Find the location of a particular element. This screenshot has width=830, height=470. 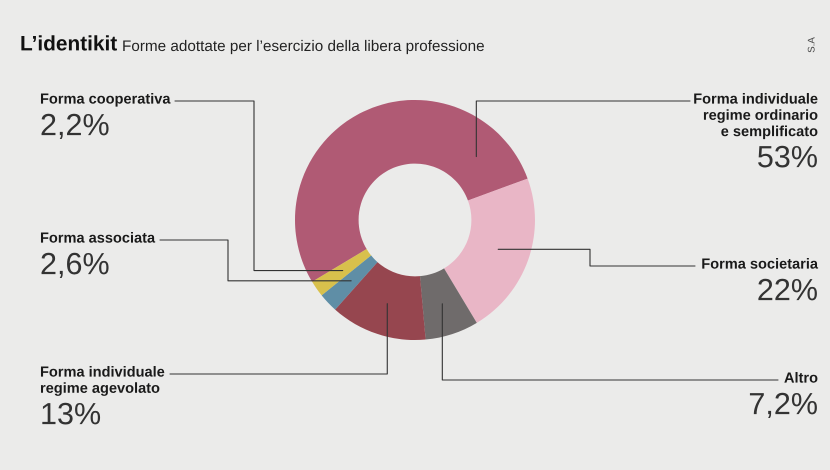

slice-label: Forma individuale regime agevolato is located at coordinates (102, 381).